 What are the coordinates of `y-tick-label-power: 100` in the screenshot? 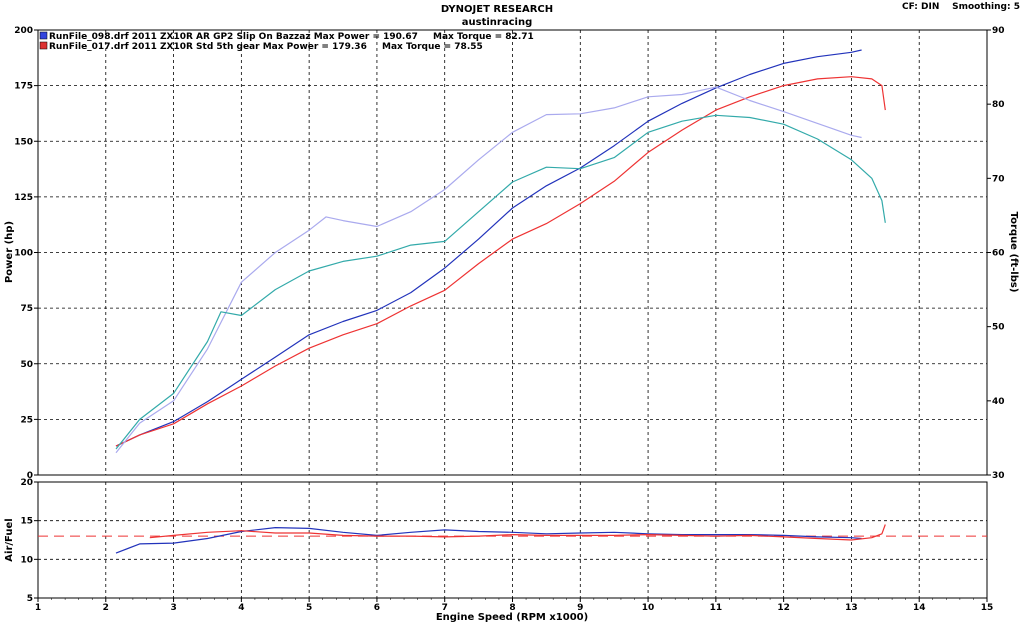 It's located at (23, 254).